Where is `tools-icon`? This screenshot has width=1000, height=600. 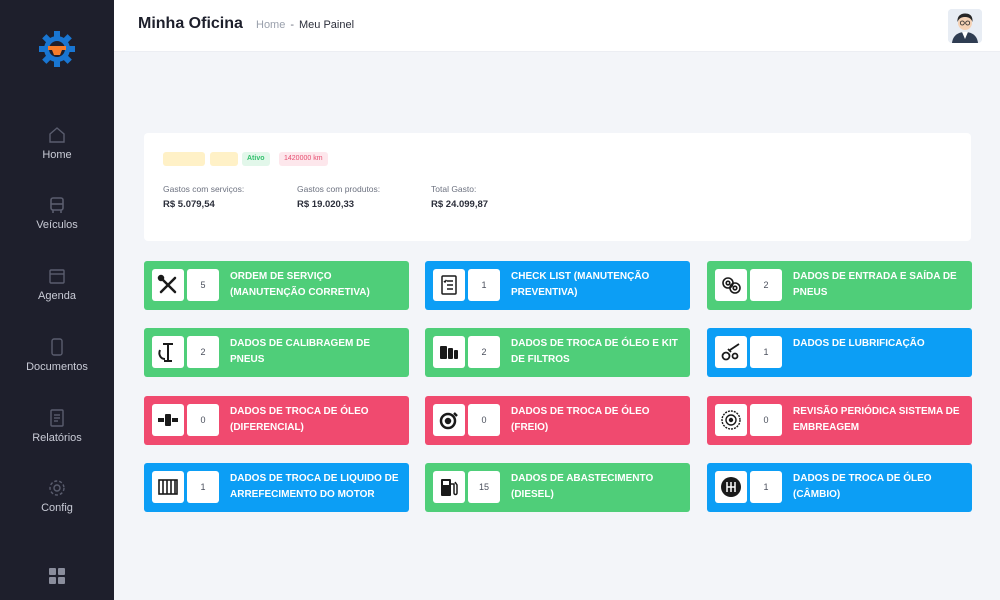
tools-icon is located at coordinates (168, 285).